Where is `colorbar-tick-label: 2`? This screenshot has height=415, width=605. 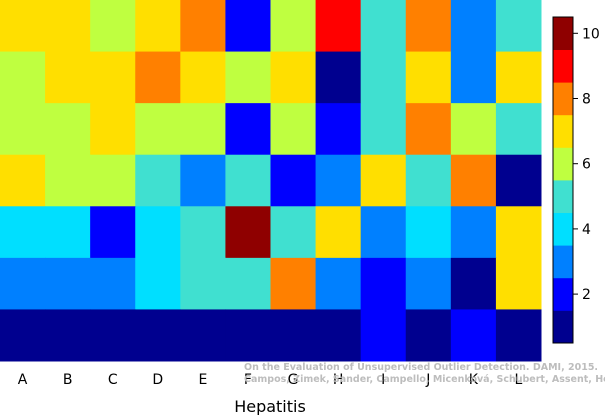 colorbar-tick-label: 2 is located at coordinates (586, 295).